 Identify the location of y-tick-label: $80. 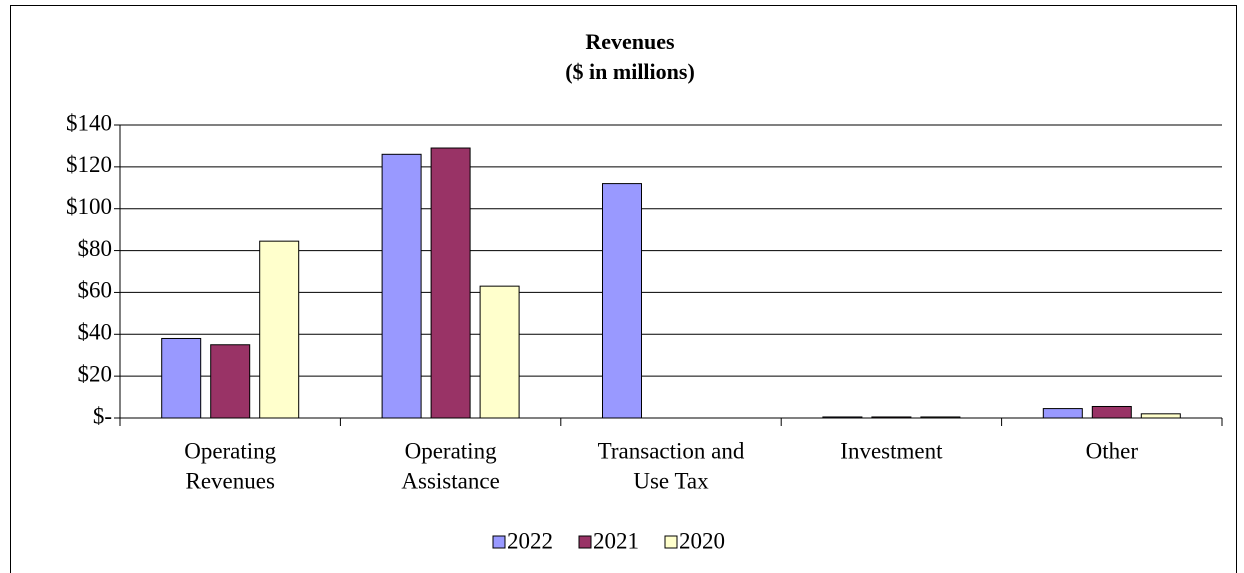
(95, 248).